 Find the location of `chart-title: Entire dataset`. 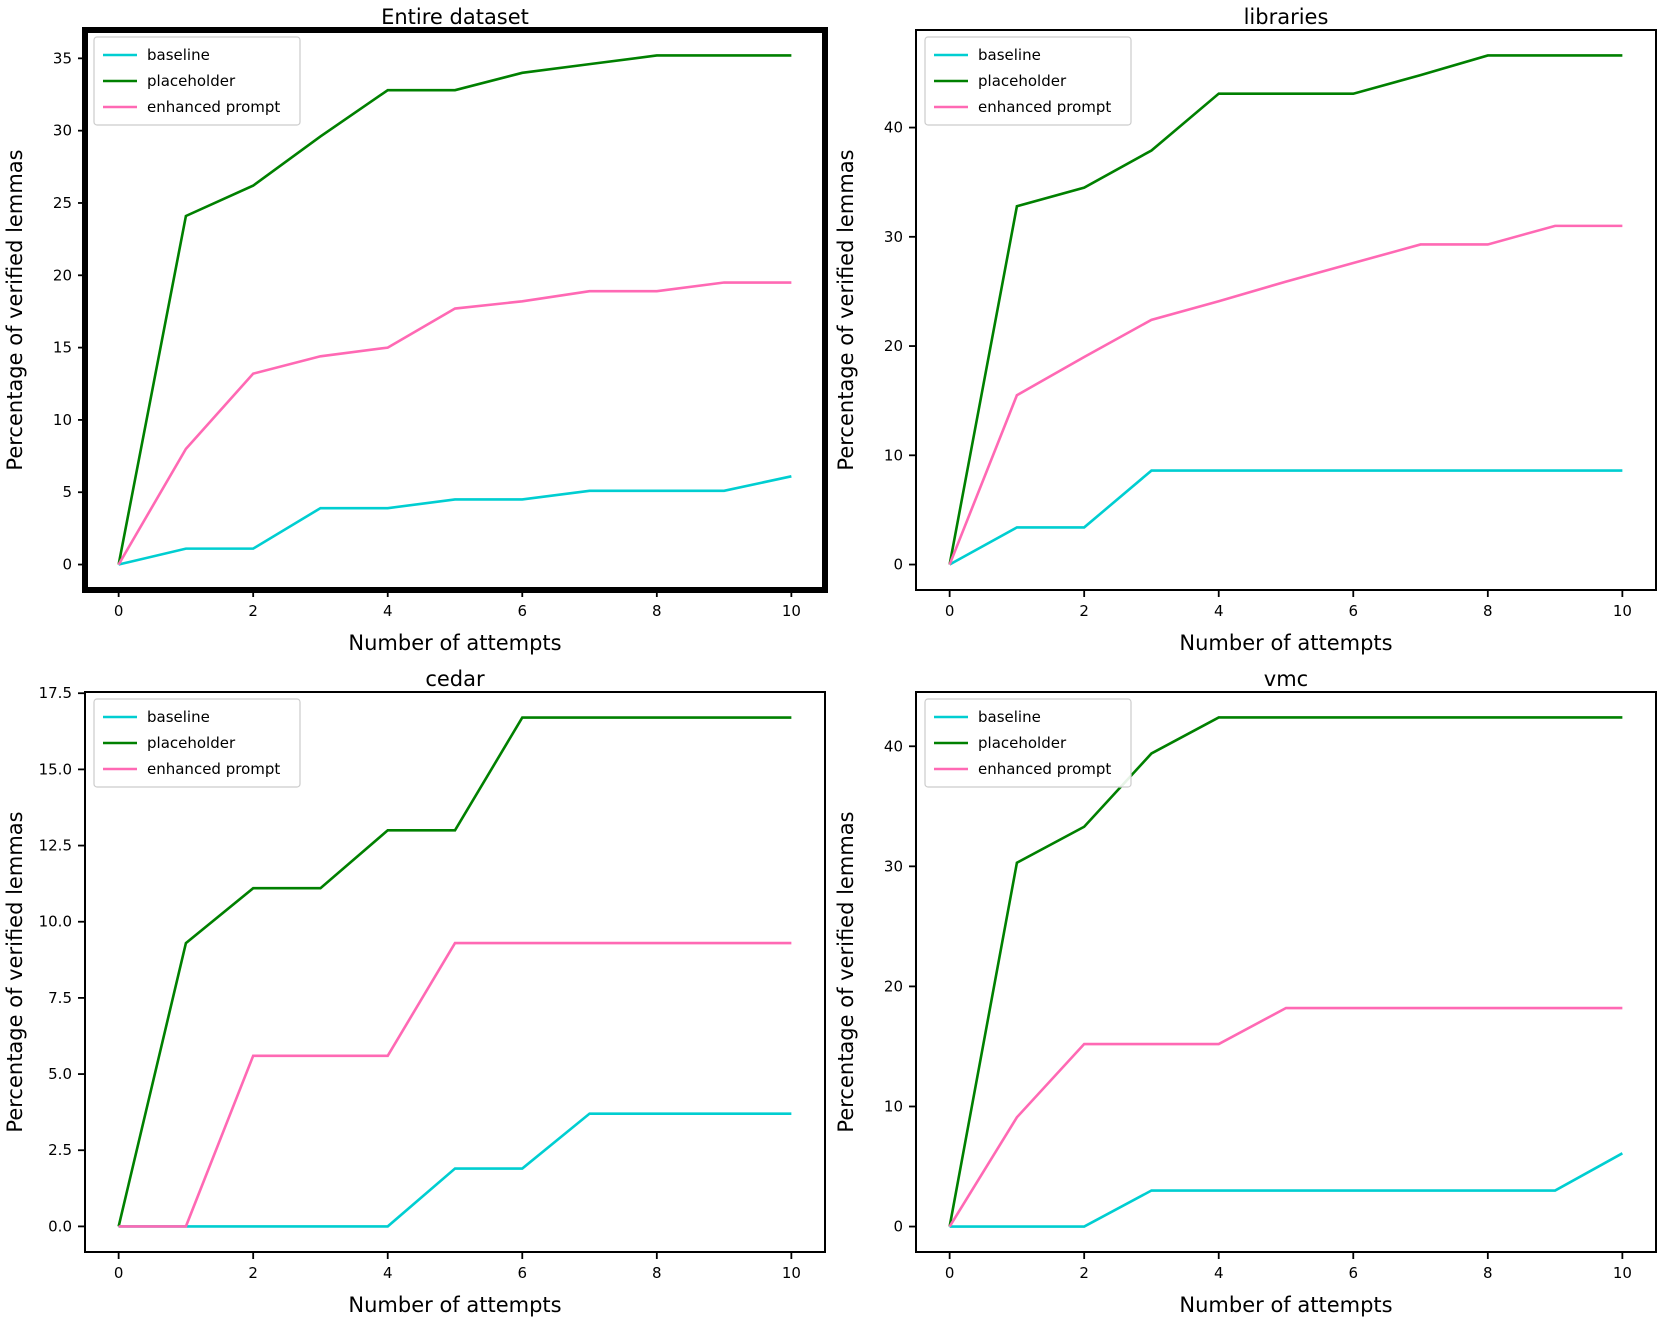

chart-title: Entire dataset is located at coordinates (455, 17).